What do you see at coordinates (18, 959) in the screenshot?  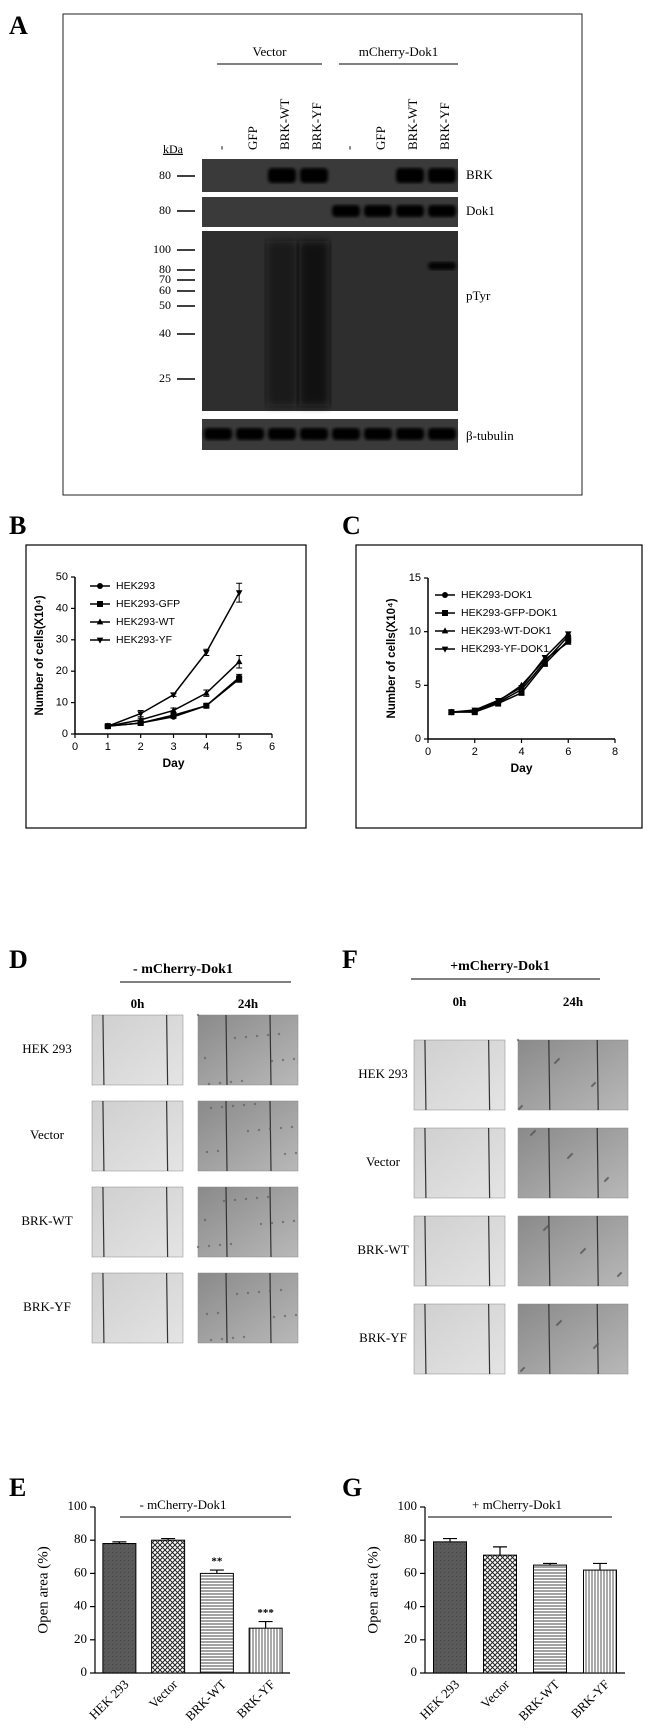 I see `panel-label: D` at bounding box center [18, 959].